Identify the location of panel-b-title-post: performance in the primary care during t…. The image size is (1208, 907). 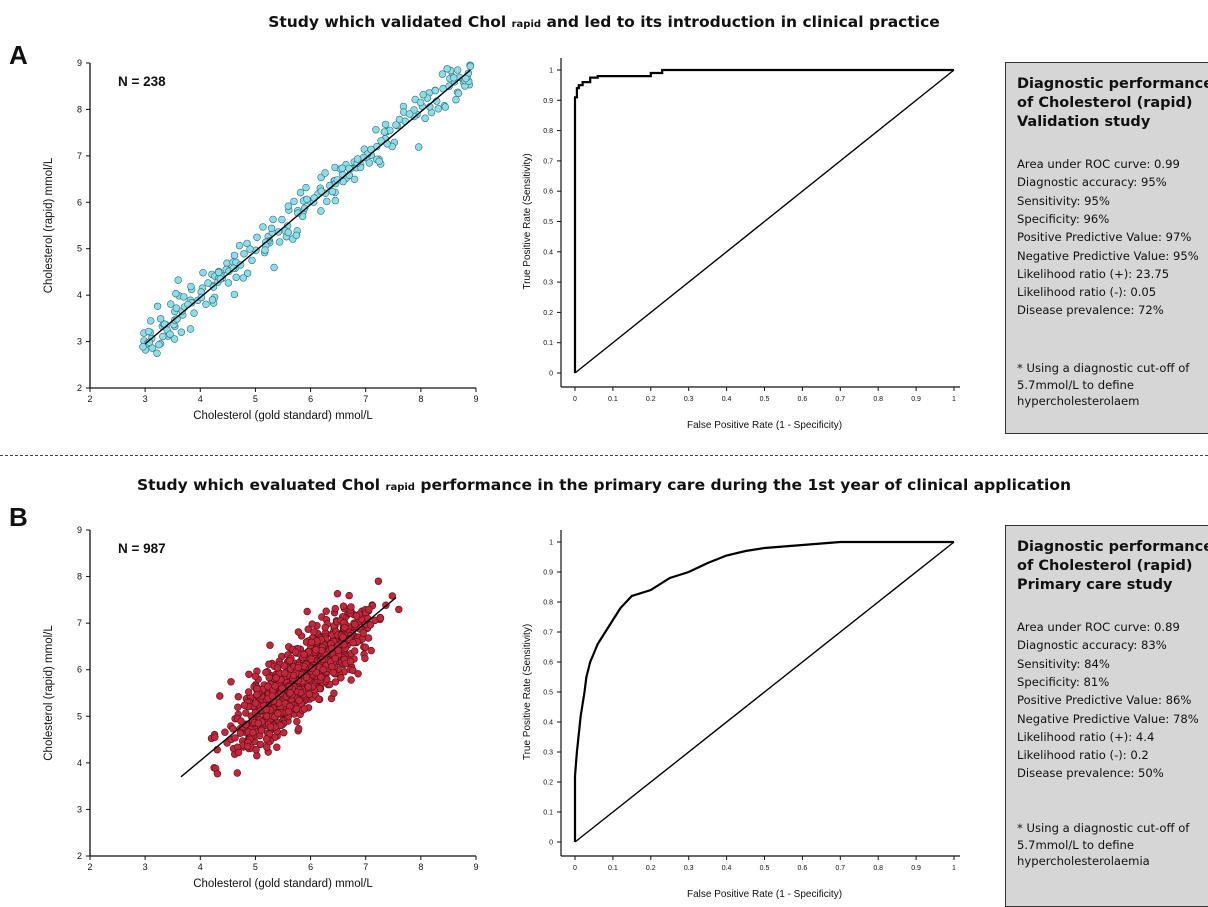
(743, 485).